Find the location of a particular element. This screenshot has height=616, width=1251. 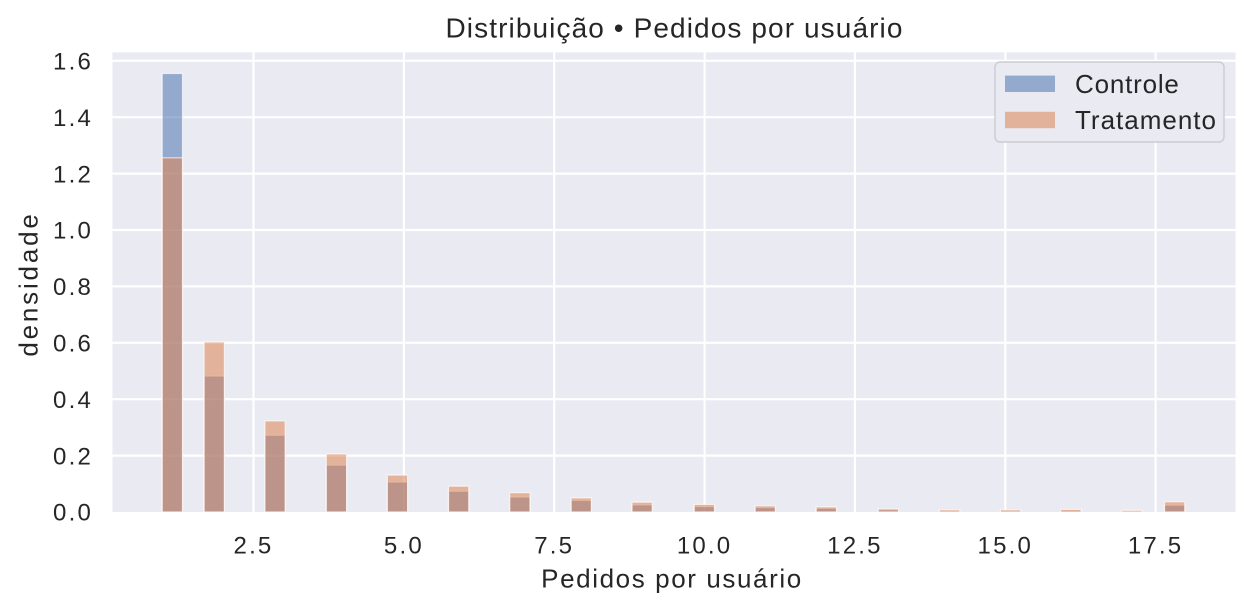

svg-text: densidade is located at coordinates (29, 283).